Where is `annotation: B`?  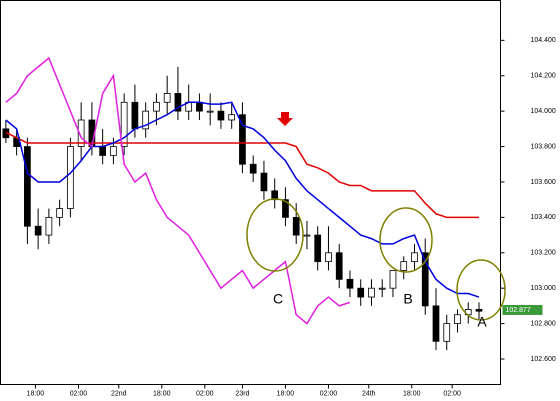
annotation: B is located at coordinates (407, 299).